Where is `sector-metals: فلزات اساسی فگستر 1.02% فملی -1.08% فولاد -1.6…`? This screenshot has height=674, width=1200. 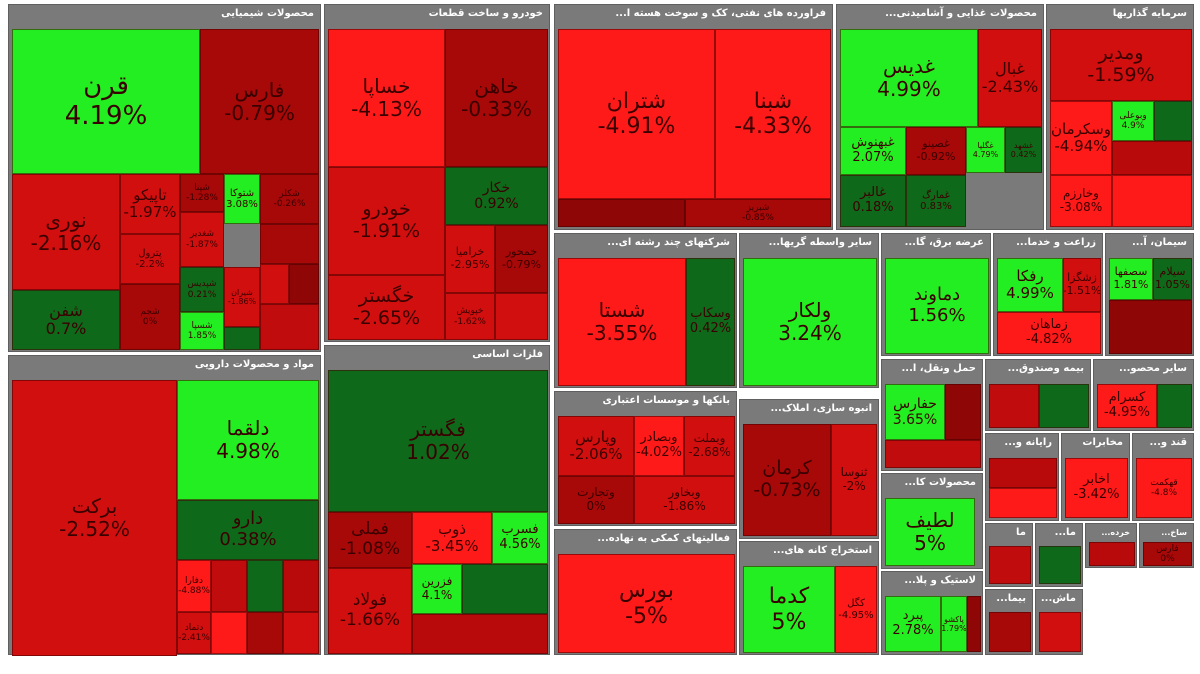 sector-metals: فلزات اساسی فگستر 1.02% فملی -1.08% فولاد -1.6… is located at coordinates (437, 500).